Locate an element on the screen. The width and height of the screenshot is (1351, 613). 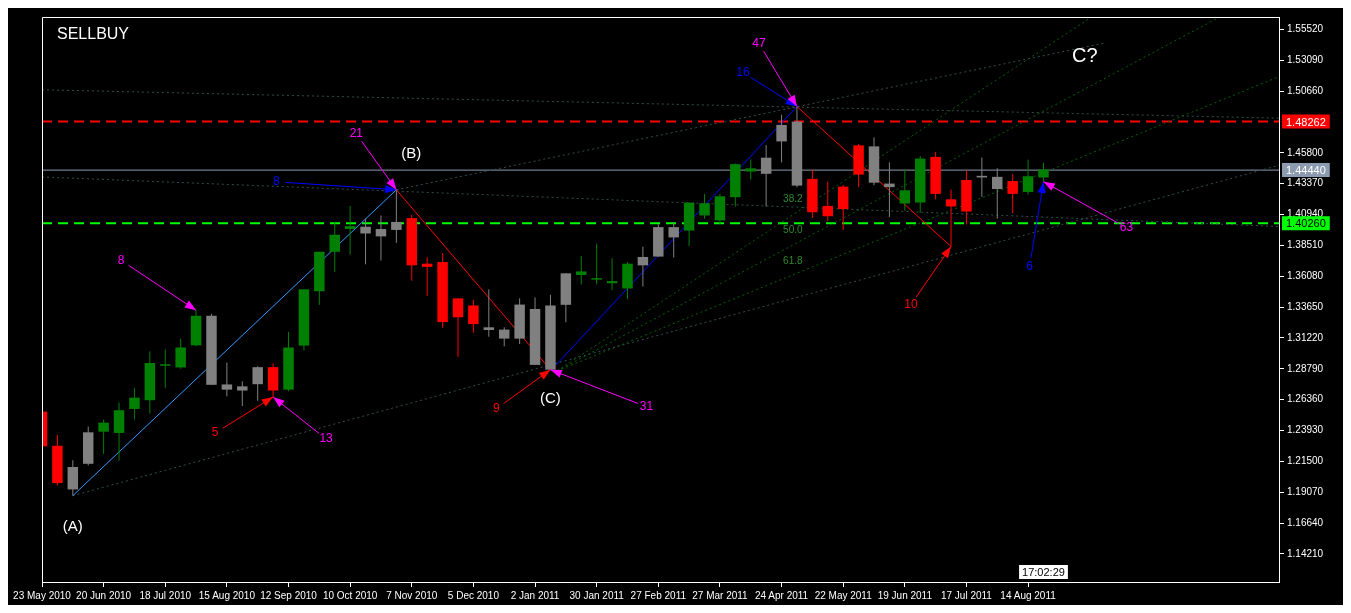
annotation: 31 is located at coordinates (646, 406).